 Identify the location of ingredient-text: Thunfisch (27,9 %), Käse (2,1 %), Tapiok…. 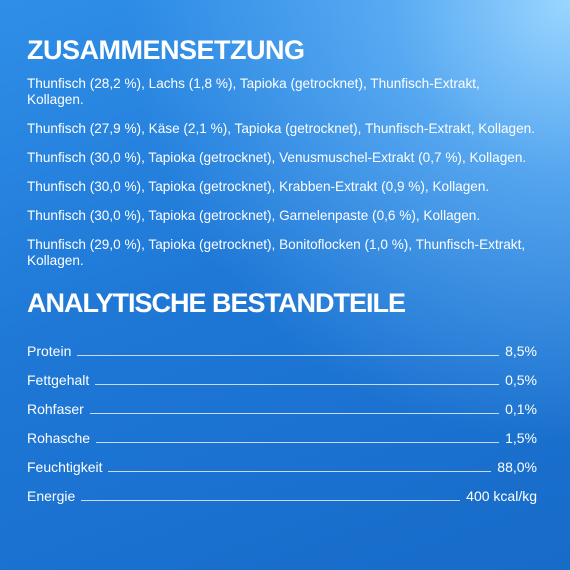
(281, 128).